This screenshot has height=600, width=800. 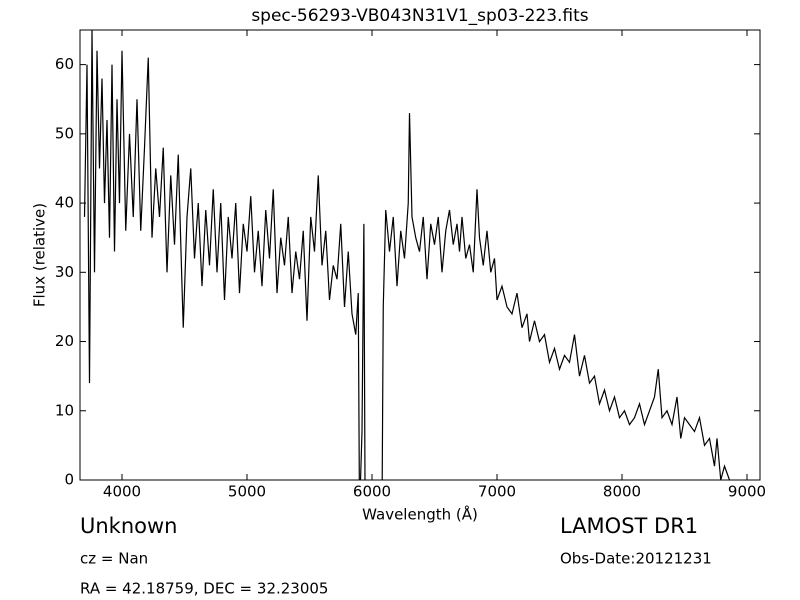 I want to click on y-tick-label: 40, so click(x=64, y=203).